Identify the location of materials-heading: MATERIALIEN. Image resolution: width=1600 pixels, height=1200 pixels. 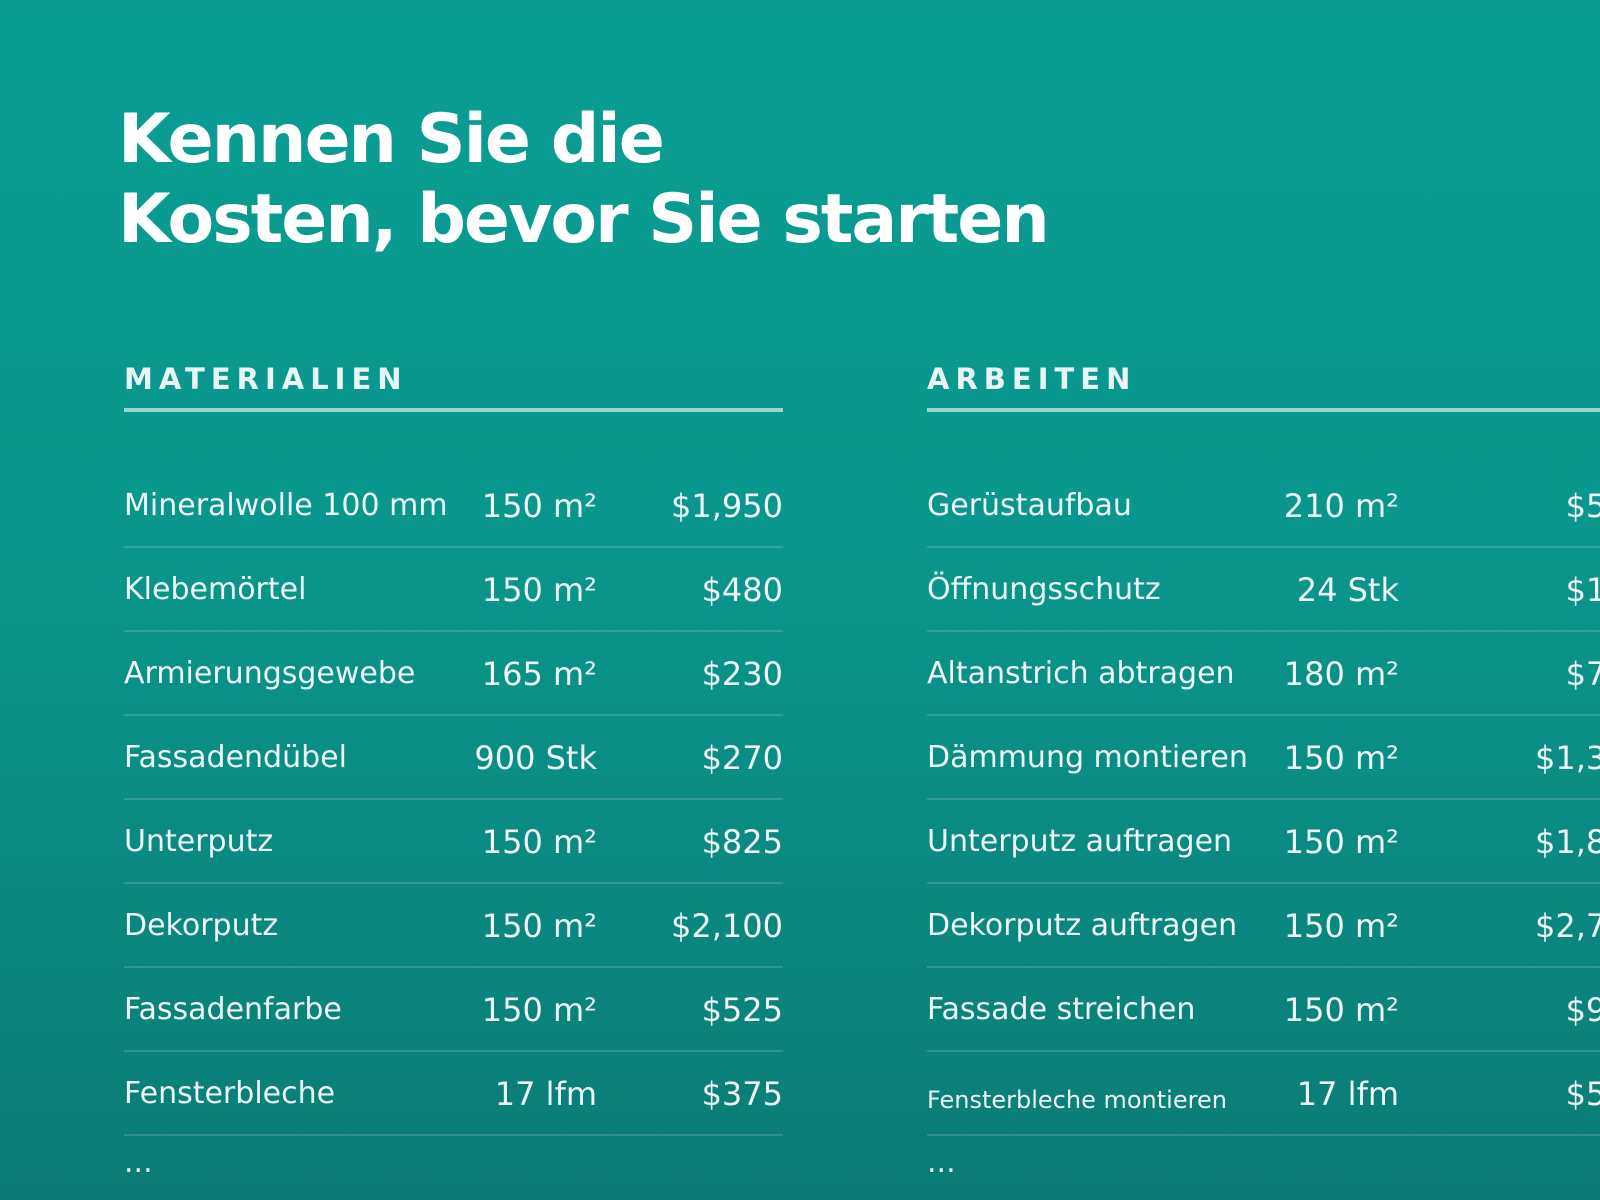
(453, 386).